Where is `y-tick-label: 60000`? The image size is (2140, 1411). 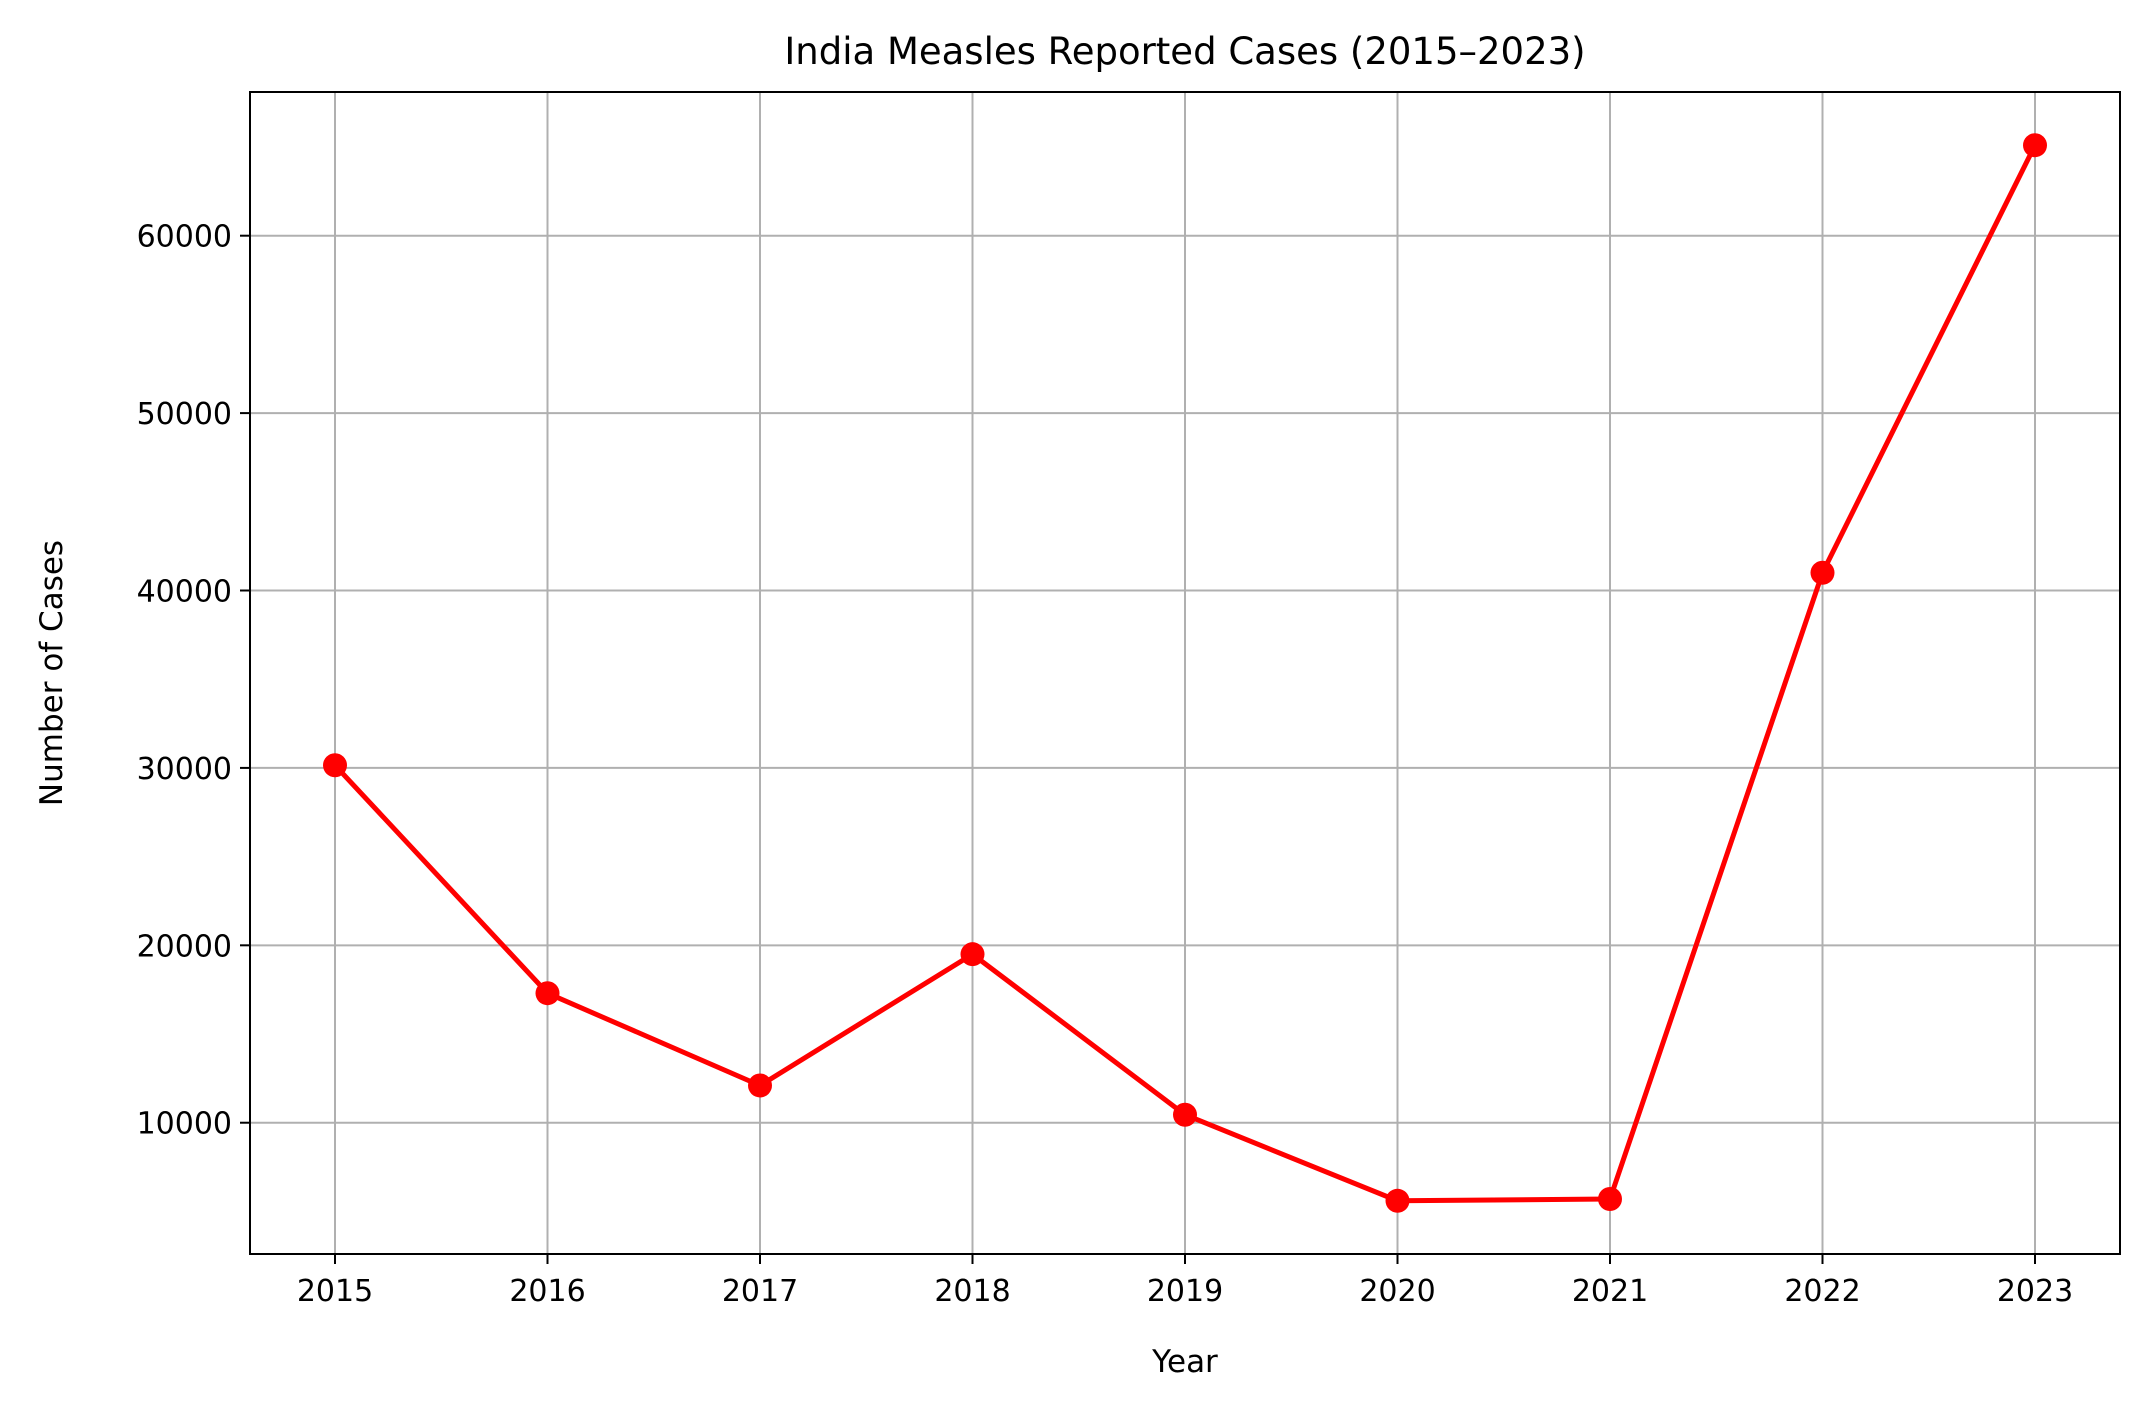
y-tick-label: 60000 is located at coordinates (184, 237).